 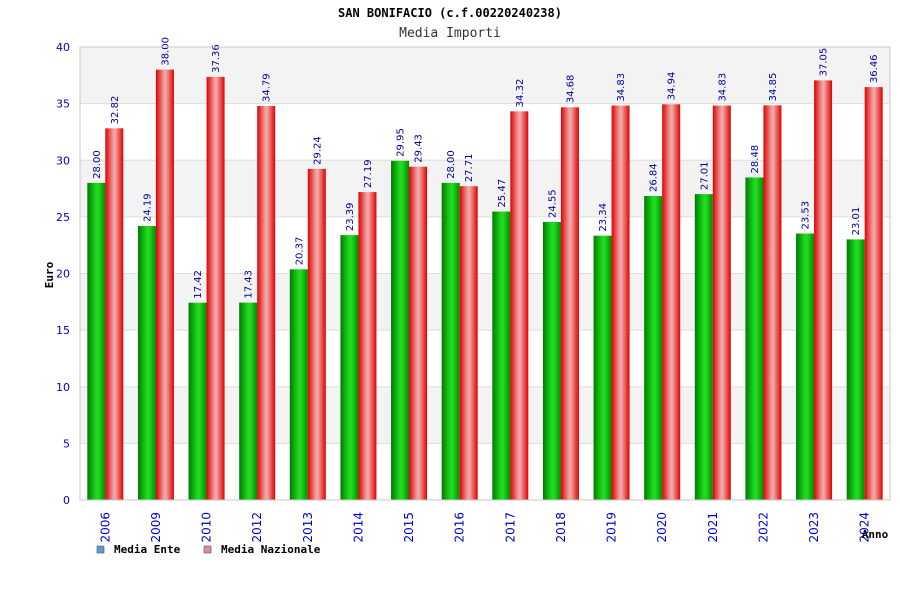 I want to click on value-label-media-ente: 23.01, so click(x=856, y=221).